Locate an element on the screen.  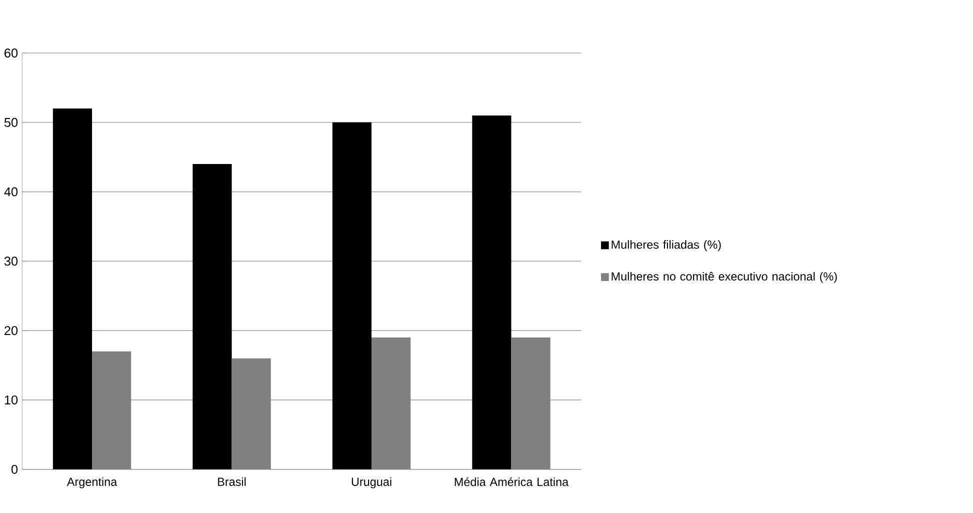
y-tick-label: 40 is located at coordinates (11, 191).